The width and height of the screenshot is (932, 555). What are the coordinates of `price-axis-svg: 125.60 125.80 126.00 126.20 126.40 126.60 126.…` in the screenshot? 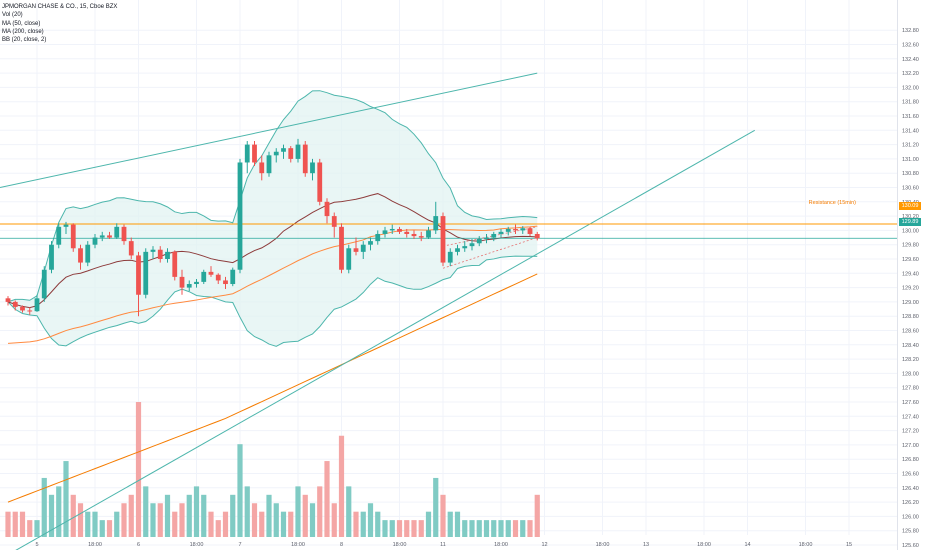 It's located at (910, 288).